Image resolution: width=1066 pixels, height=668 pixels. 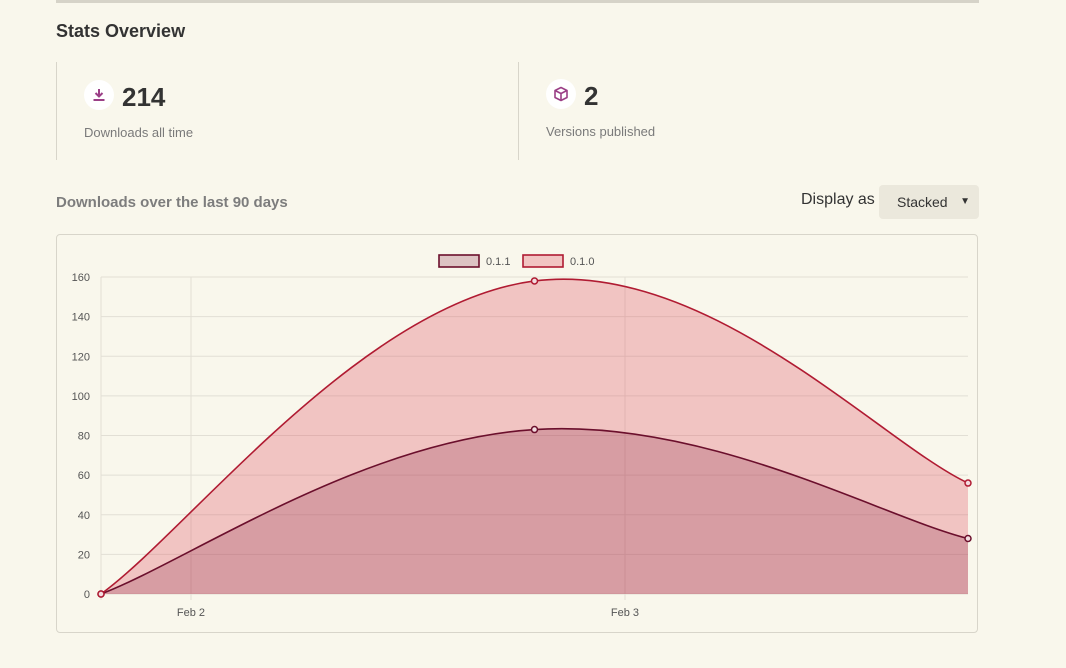 What do you see at coordinates (139, 132) in the screenshot?
I see `stat-label: Downloads all time` at bounding box center [139, 132].